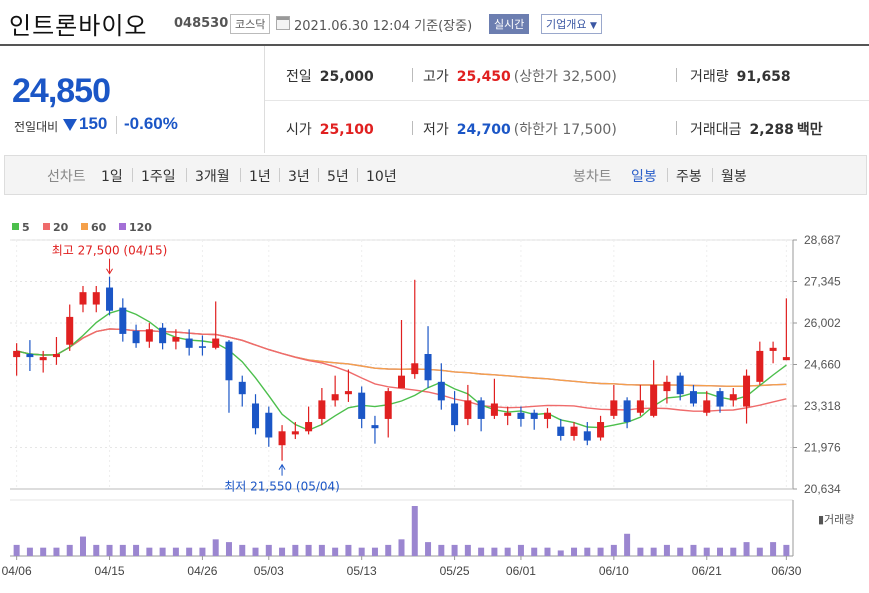 This screenshot has height=593, width=869. What do you see at coordinates (520, 129) in the screenshot?
I see `stat-low: 저가 24,700 (하한가 17,500)` at bounding box center [520, 129].